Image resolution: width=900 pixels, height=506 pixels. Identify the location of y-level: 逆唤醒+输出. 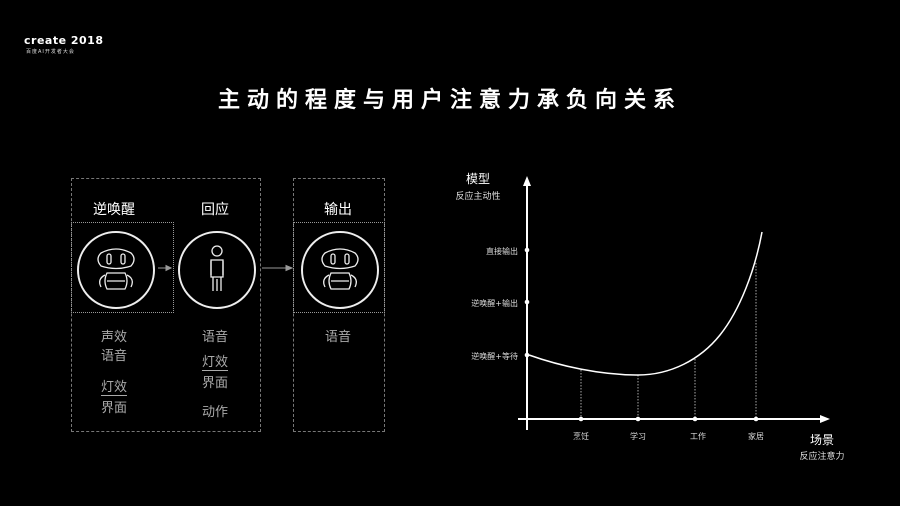
(494, 303).